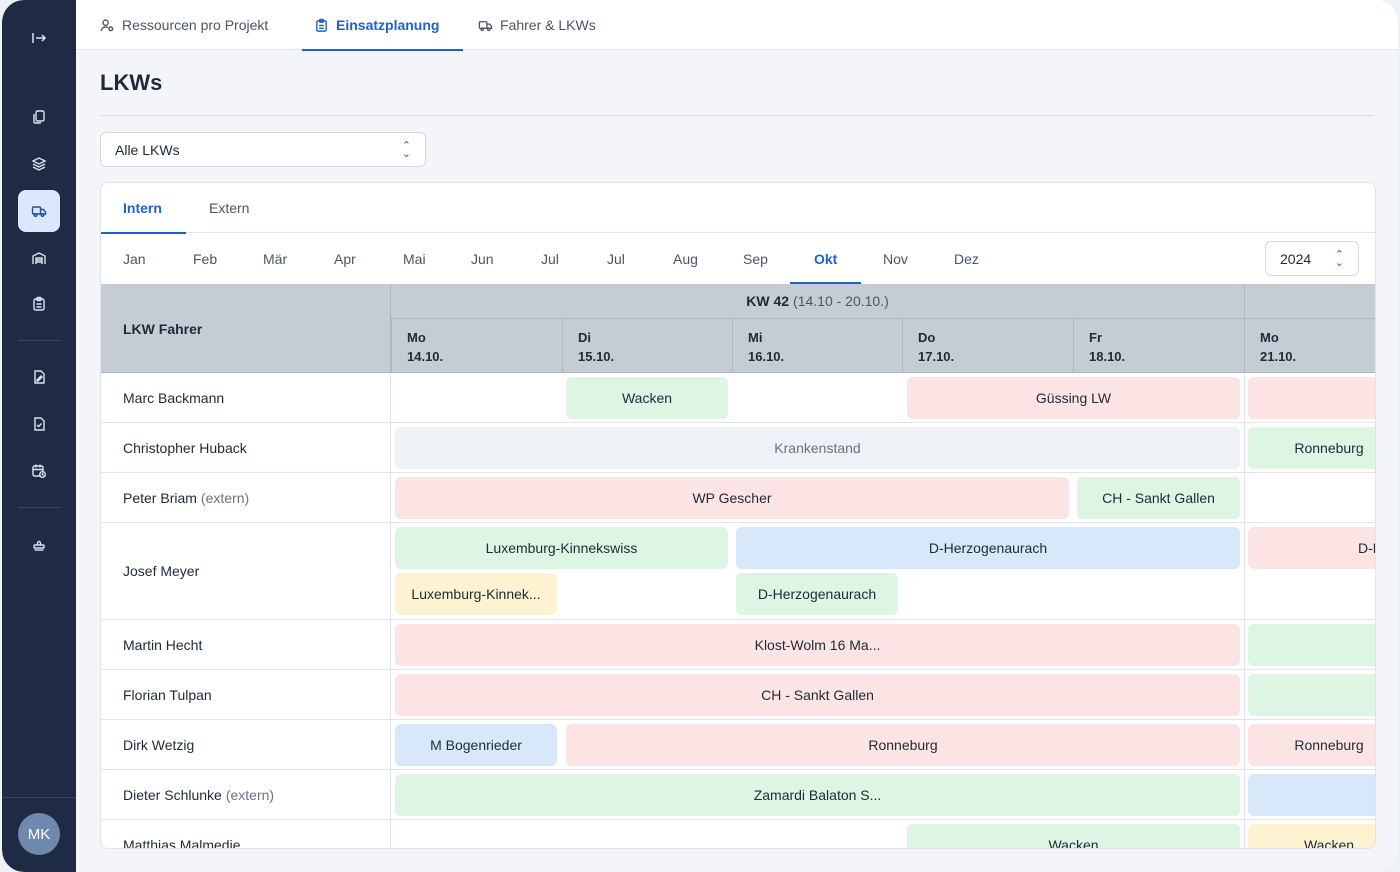  What do you see at coordinates (39, 471) in the screenshot?
I see `calendar-clock-icon` at bounding box center [39, 471].